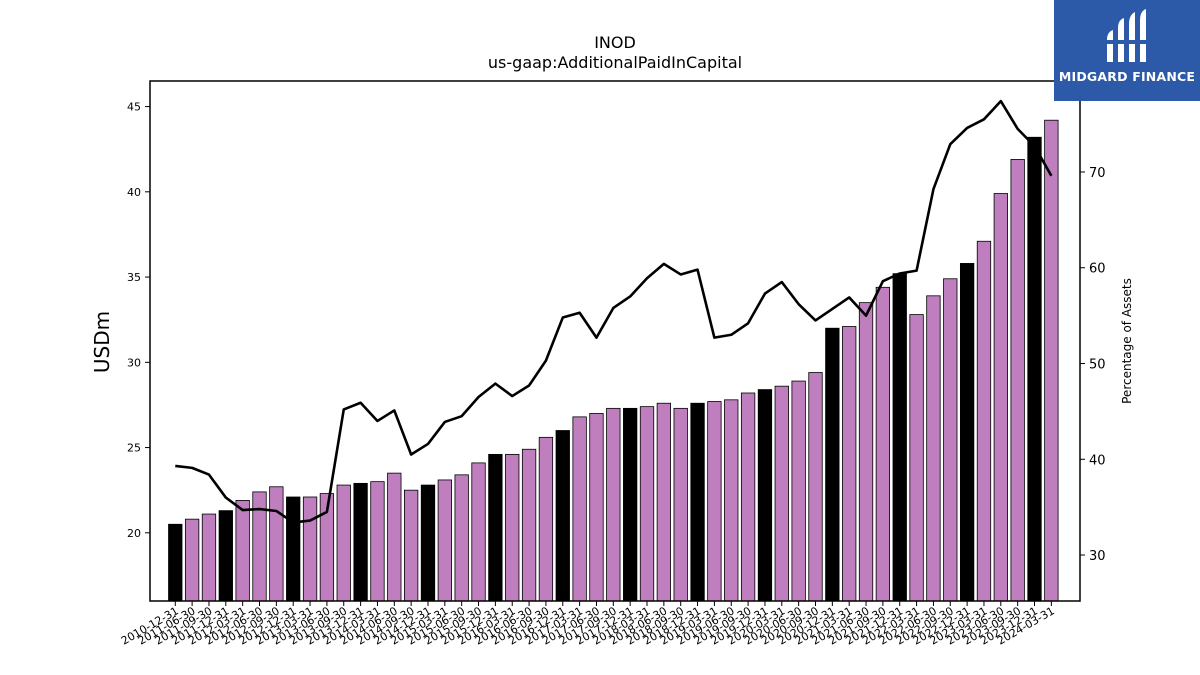  Describe the element at coordinates (1127, 341) in the screenshot. I see `y2-axis-label: Percentage of Assets` at that location.